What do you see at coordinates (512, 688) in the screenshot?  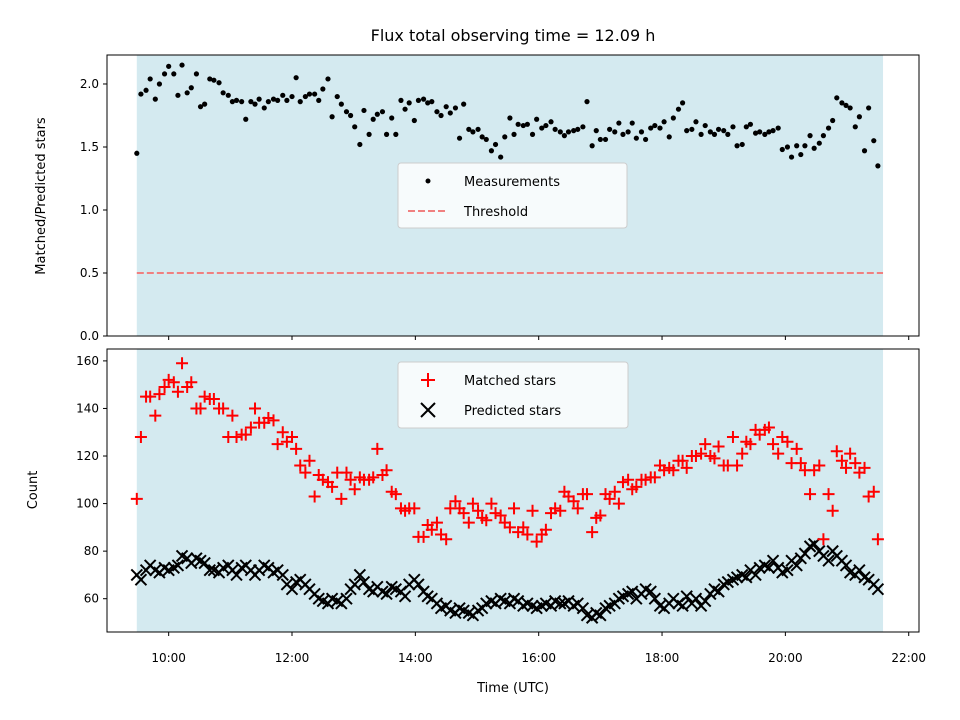 I see `bottom-xlabel: Time (UTC)` at bounding box center [512, 688].